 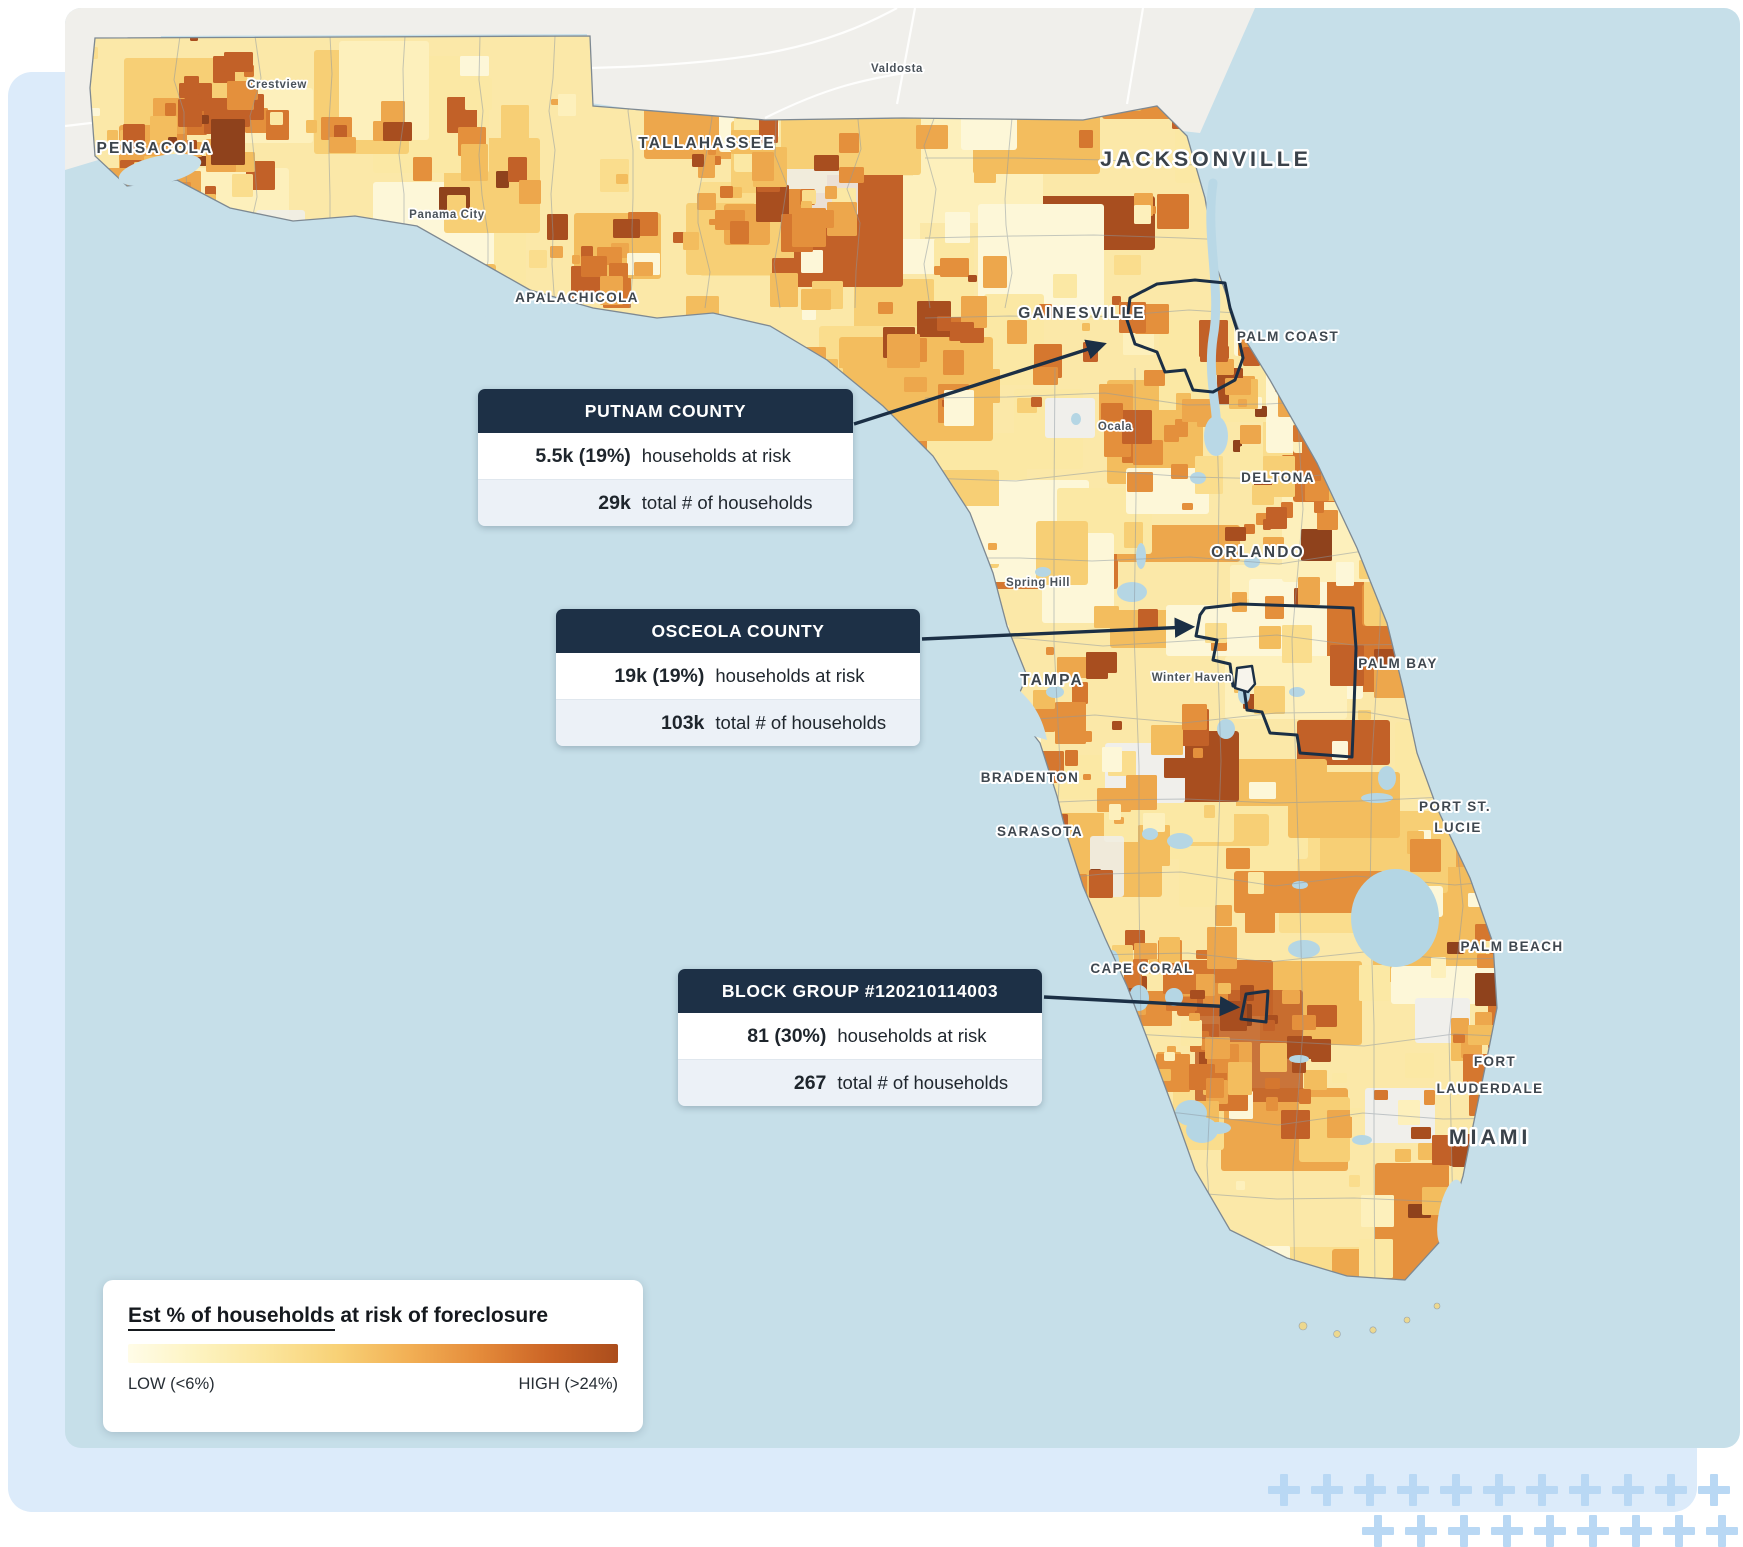 What do you see at coordinates (1192, 678) in the screenshot?
I see `city-label-winter-haven: Winter Haven` at bounding box center [1192, 678].